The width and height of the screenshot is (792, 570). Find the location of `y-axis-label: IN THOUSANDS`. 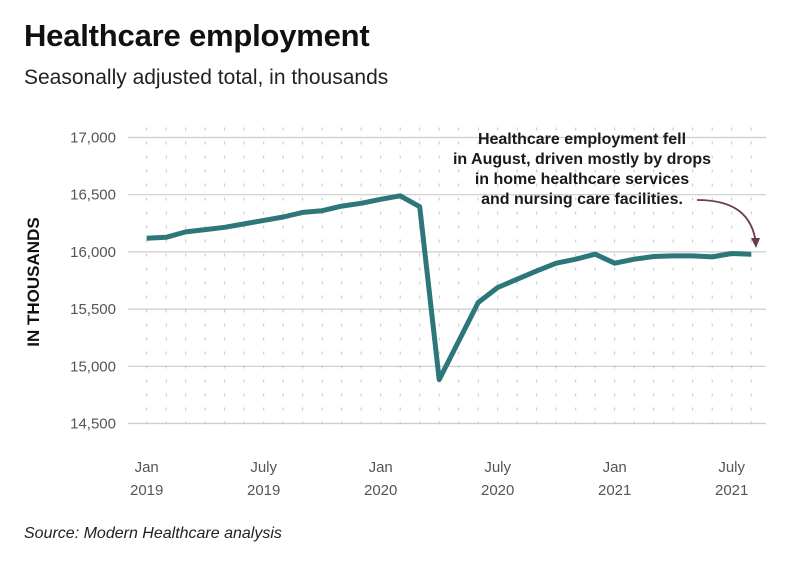

y-axis-label: IN THOUSANDS is located at coordinates (33, 281).